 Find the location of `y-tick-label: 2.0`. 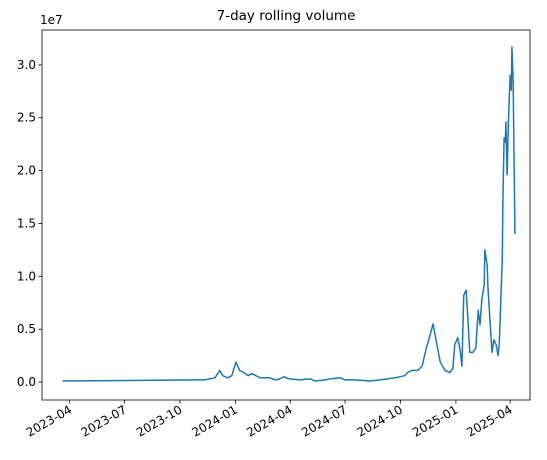

y-tick-label: 2.0 is located at coordinates (26, 171).